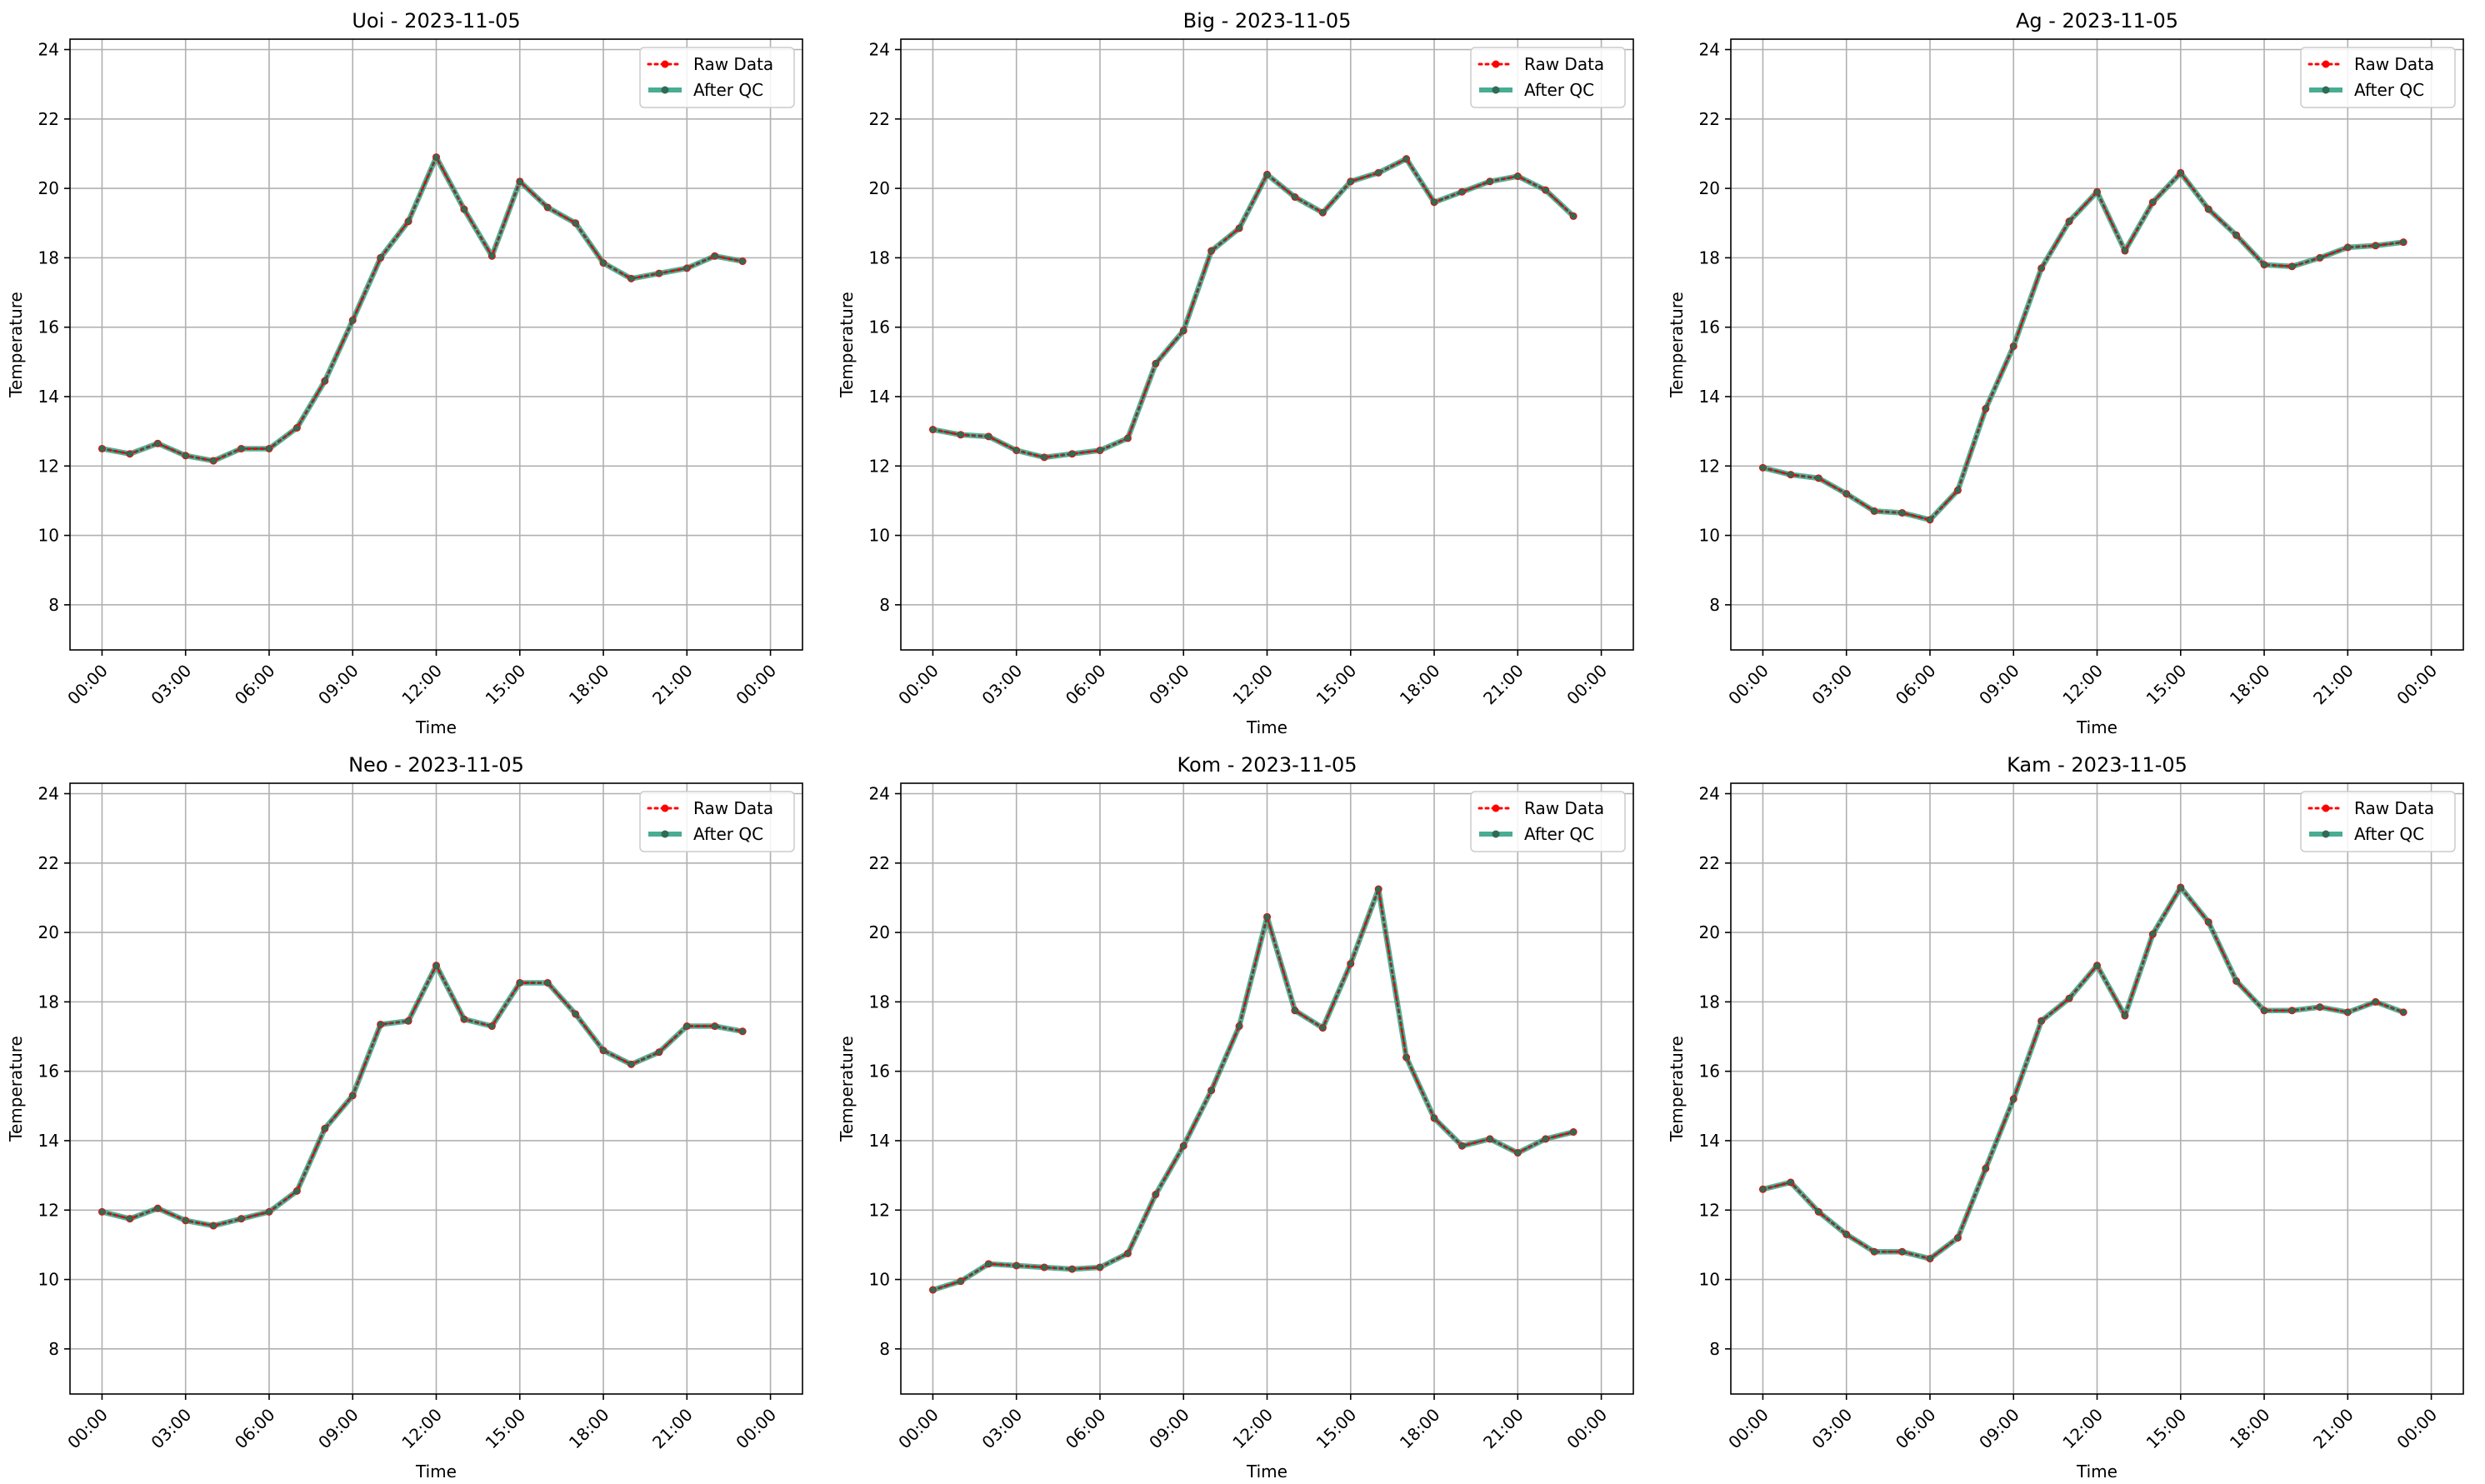 The height and width of the screenshot is (1484, 2485). I want to click on legend-label: After QC, so click(2389, 834).